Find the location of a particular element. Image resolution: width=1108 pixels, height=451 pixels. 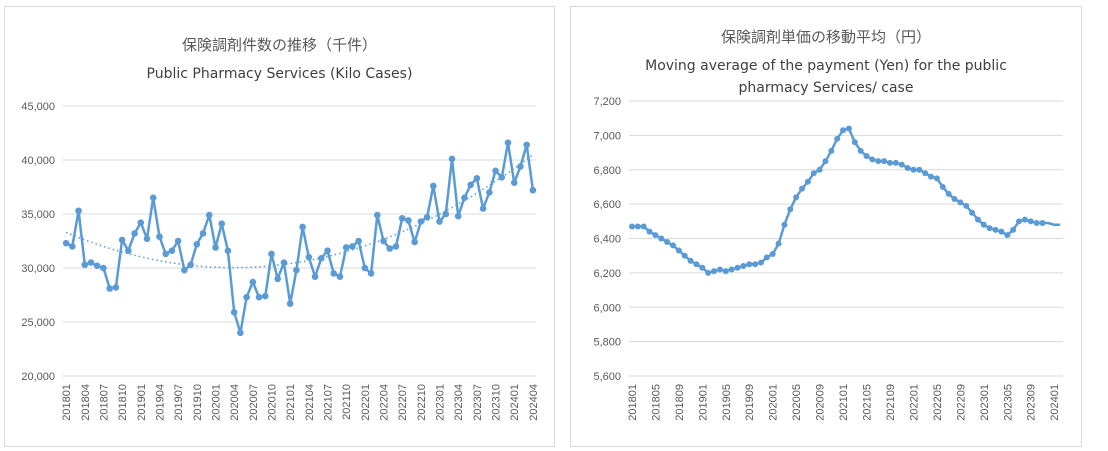

y-tick-label: 6,200 is located at coordinates (607, 274).